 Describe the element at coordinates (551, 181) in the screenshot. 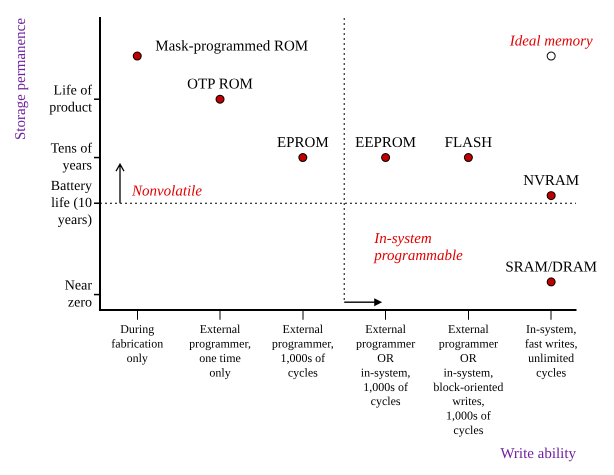

I see `annotation: NVRAM` at that location.